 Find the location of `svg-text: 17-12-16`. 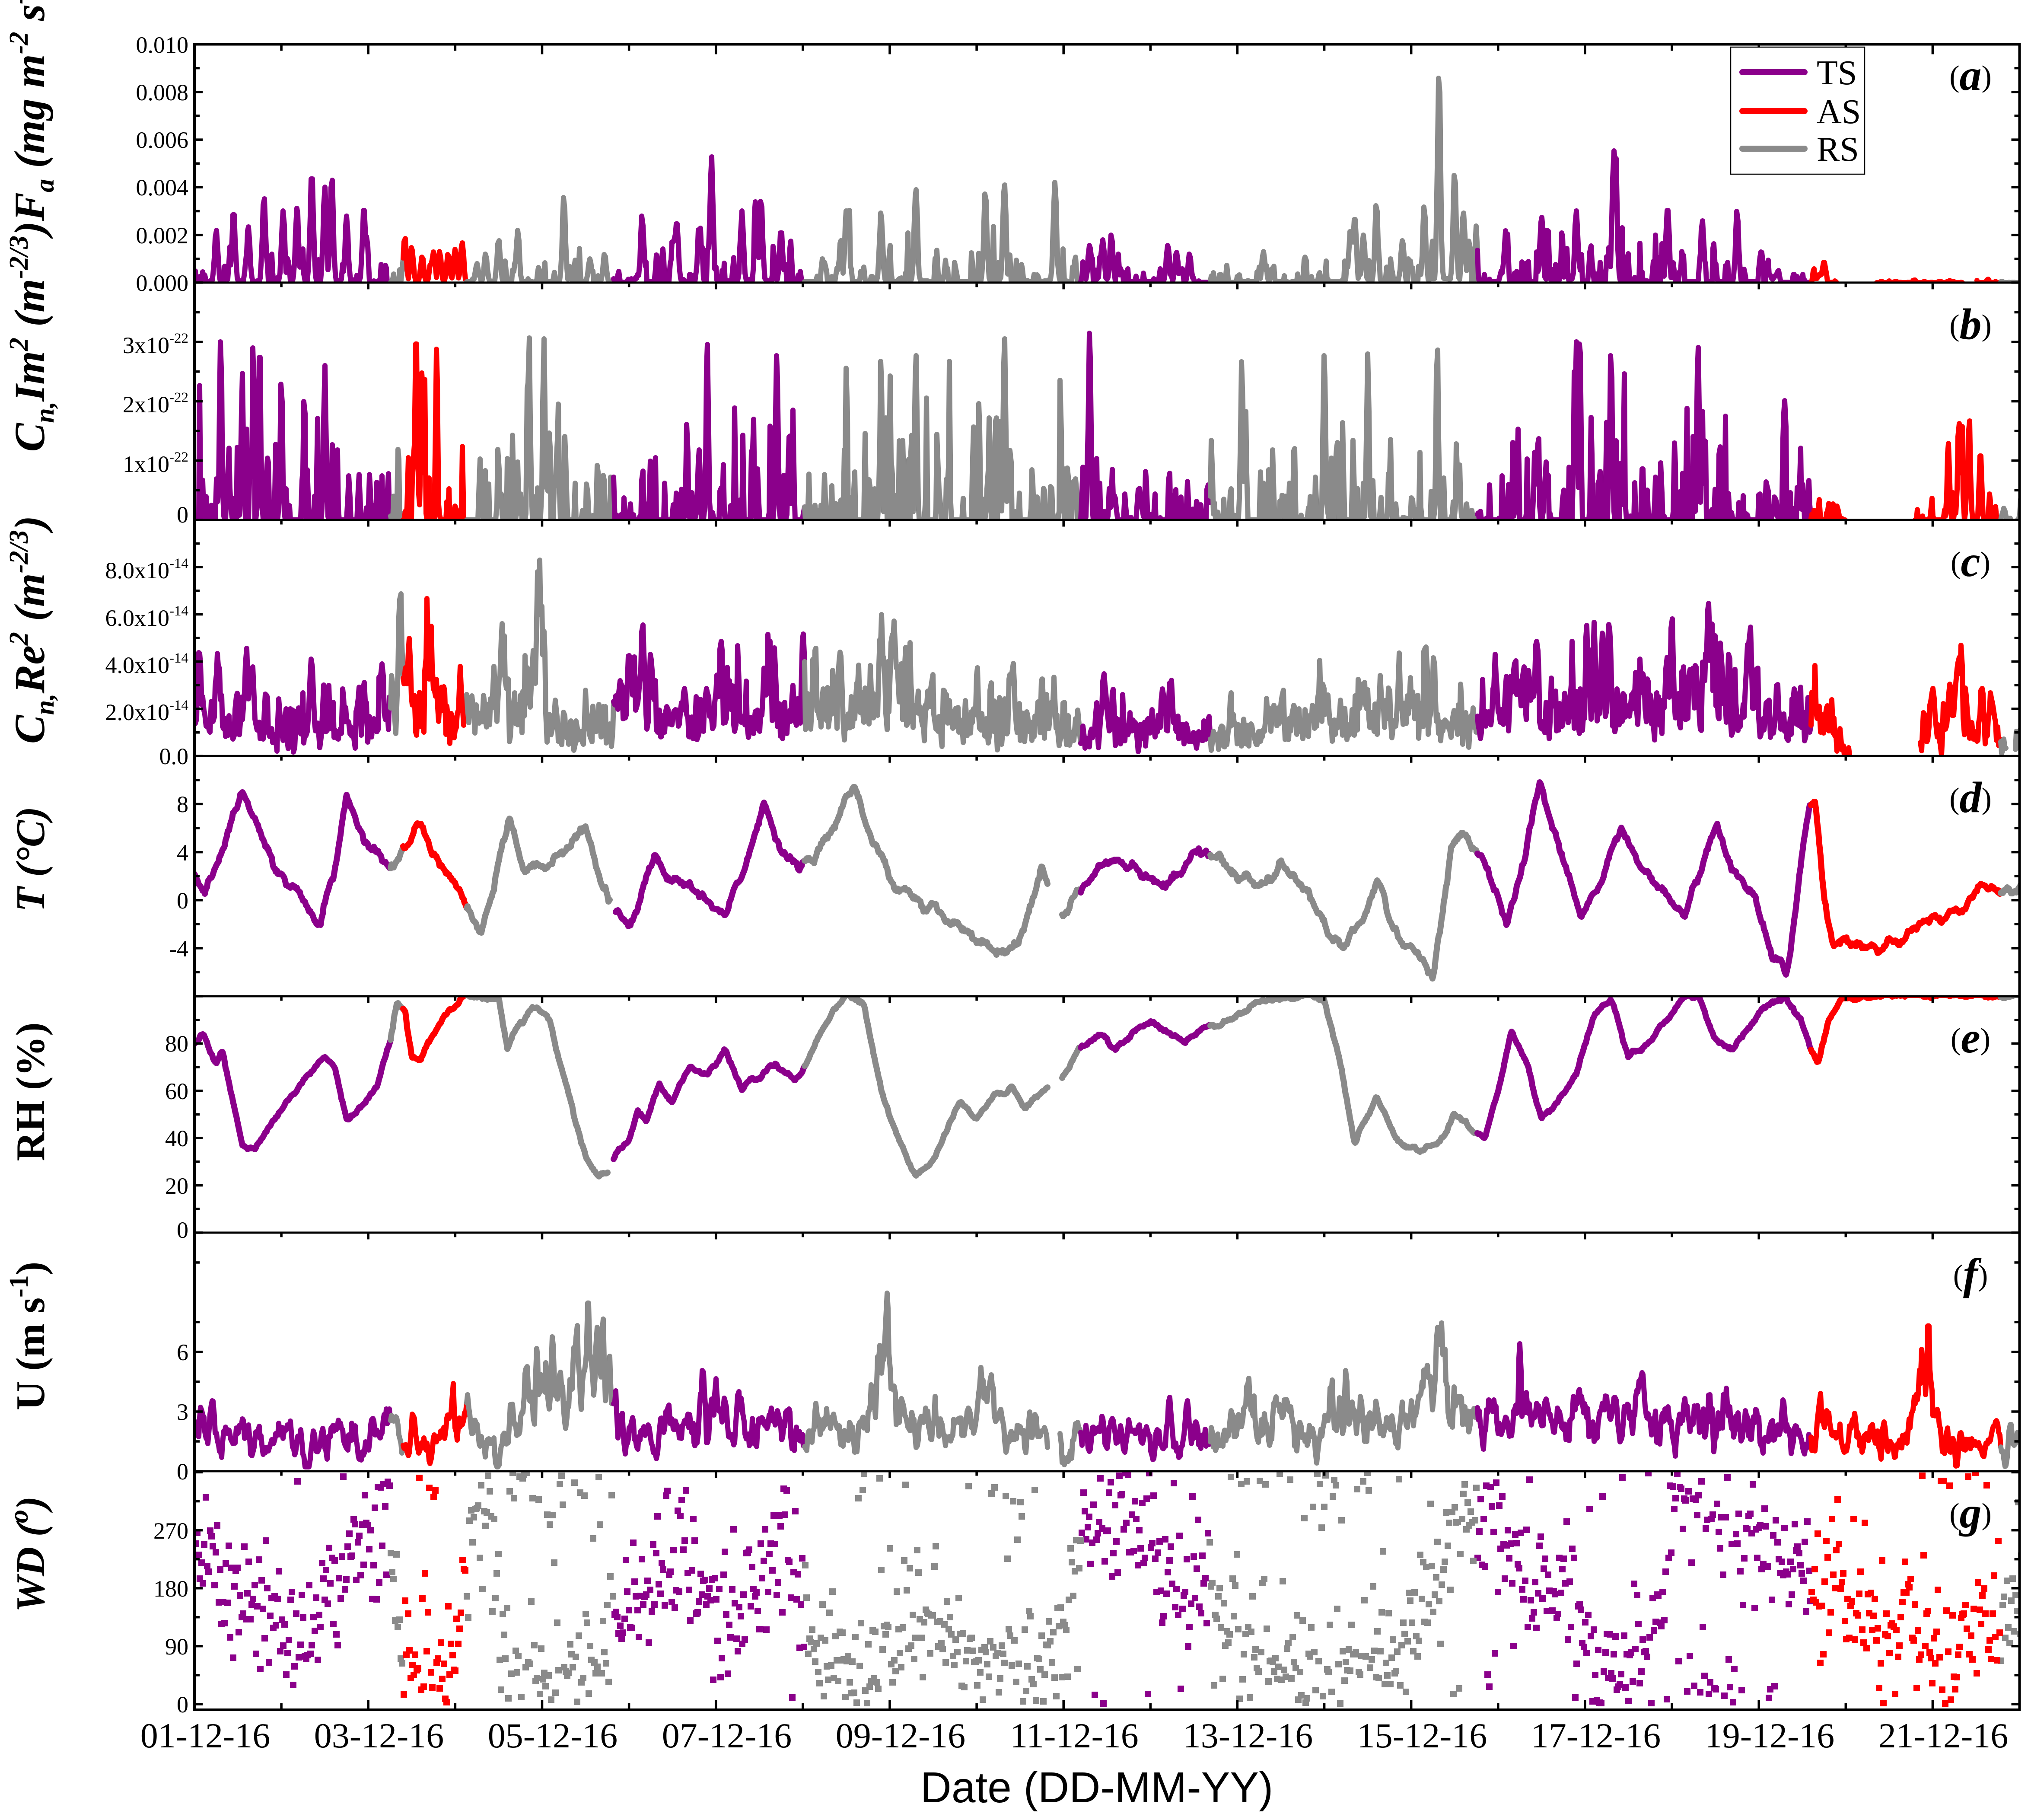

svg-text: 17-12-16 is located at coordinates (1596, 1736).